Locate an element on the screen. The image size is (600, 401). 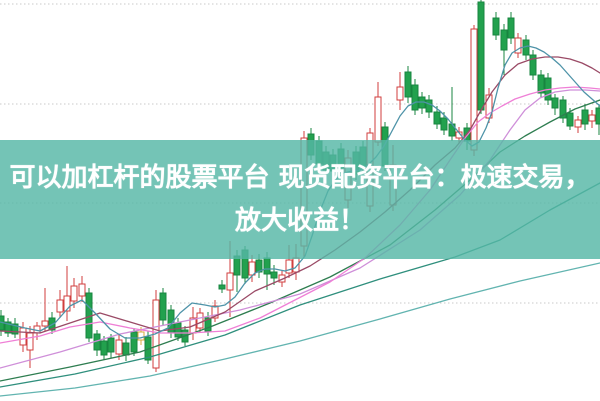
candle-body-highlight is located at coordinates (141, 336).